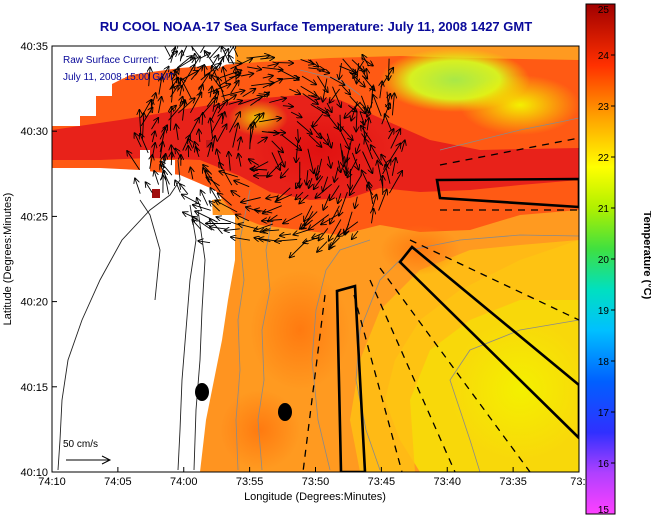  What do you see at coordinates (118, 482) in the screenshot?
I see `x-tick-label: 74:05` at bounding box center [118, 482].